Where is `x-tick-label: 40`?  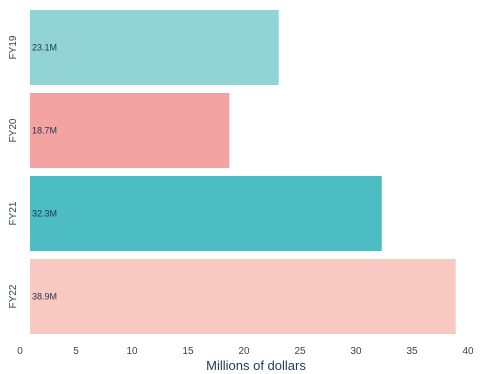
x-tick-label: 40 is located at coordinates (468, 351).